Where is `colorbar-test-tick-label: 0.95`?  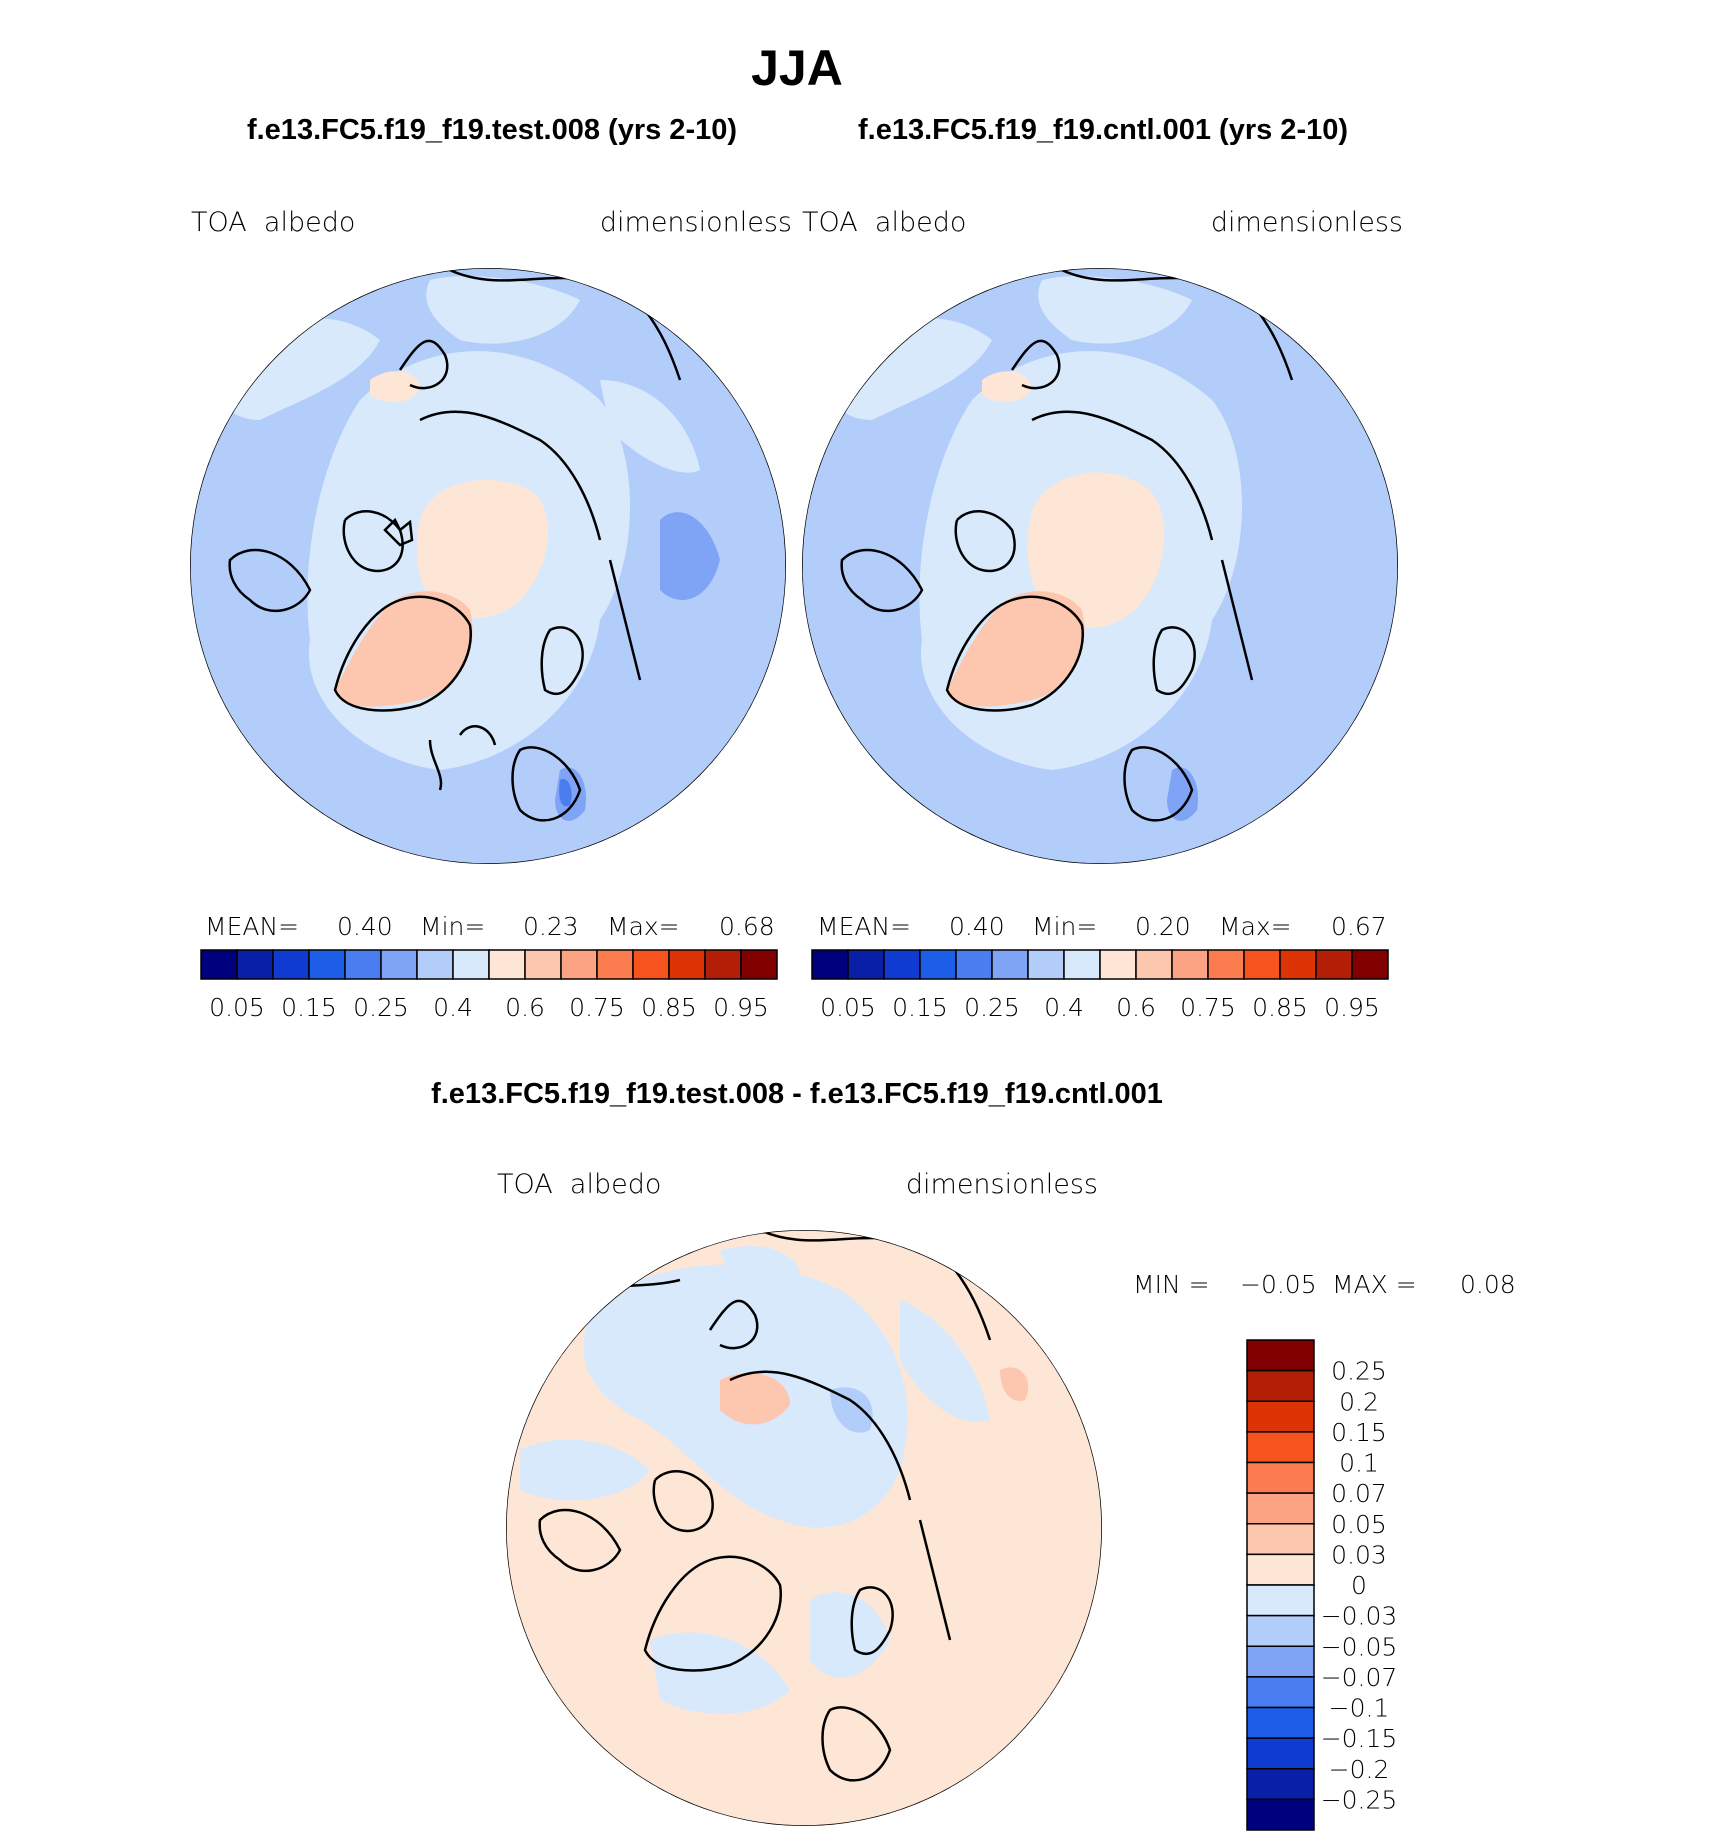
colorbar-test-tick-label: 0.95 is located at coordinates (741, 1007).